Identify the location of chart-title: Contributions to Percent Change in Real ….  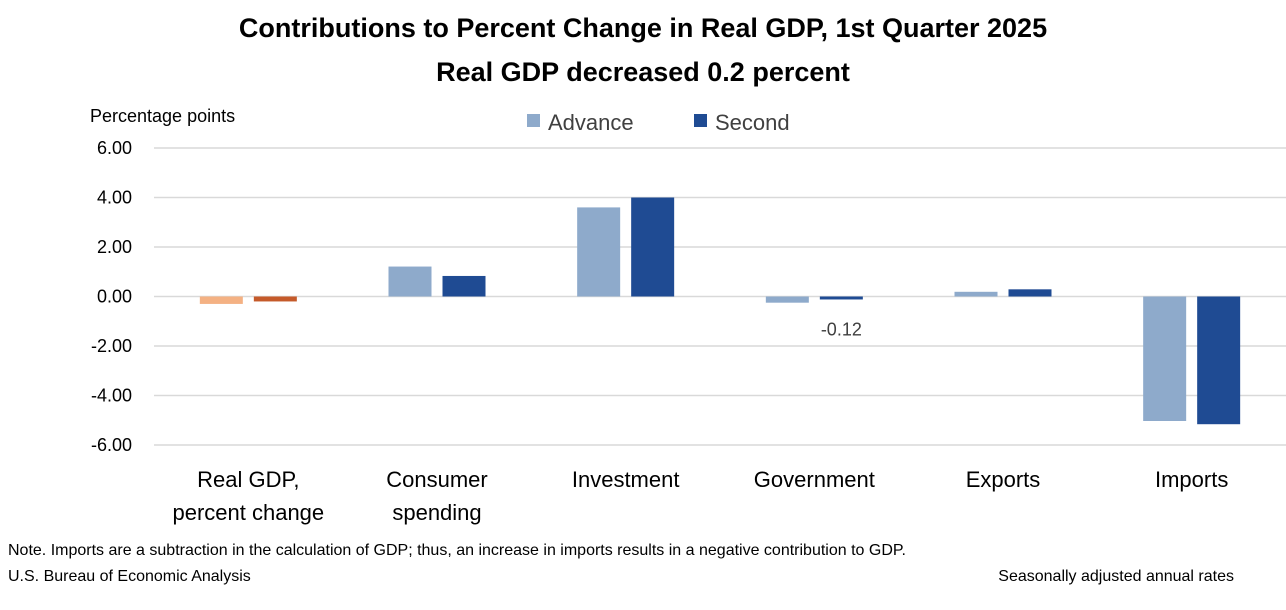
(643, 28).